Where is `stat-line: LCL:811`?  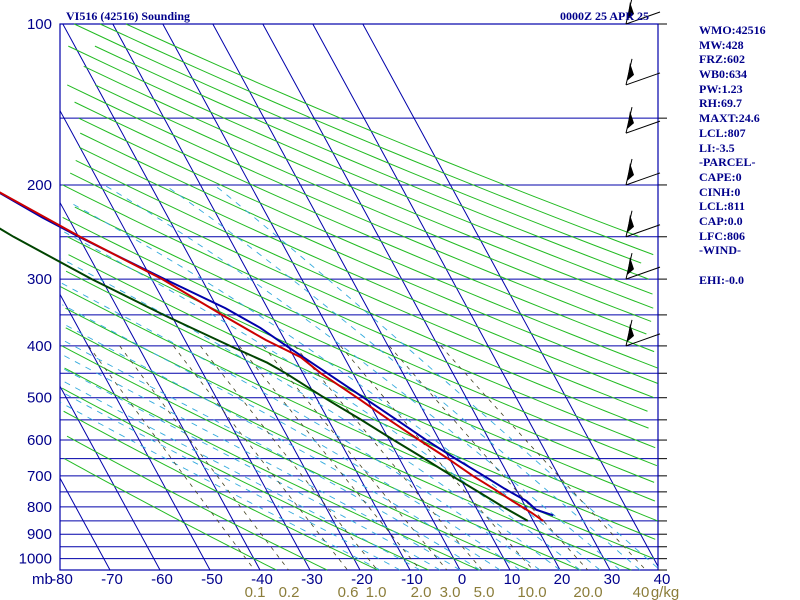
stat-line: LCL:811 is located at coordinates (722, 206).